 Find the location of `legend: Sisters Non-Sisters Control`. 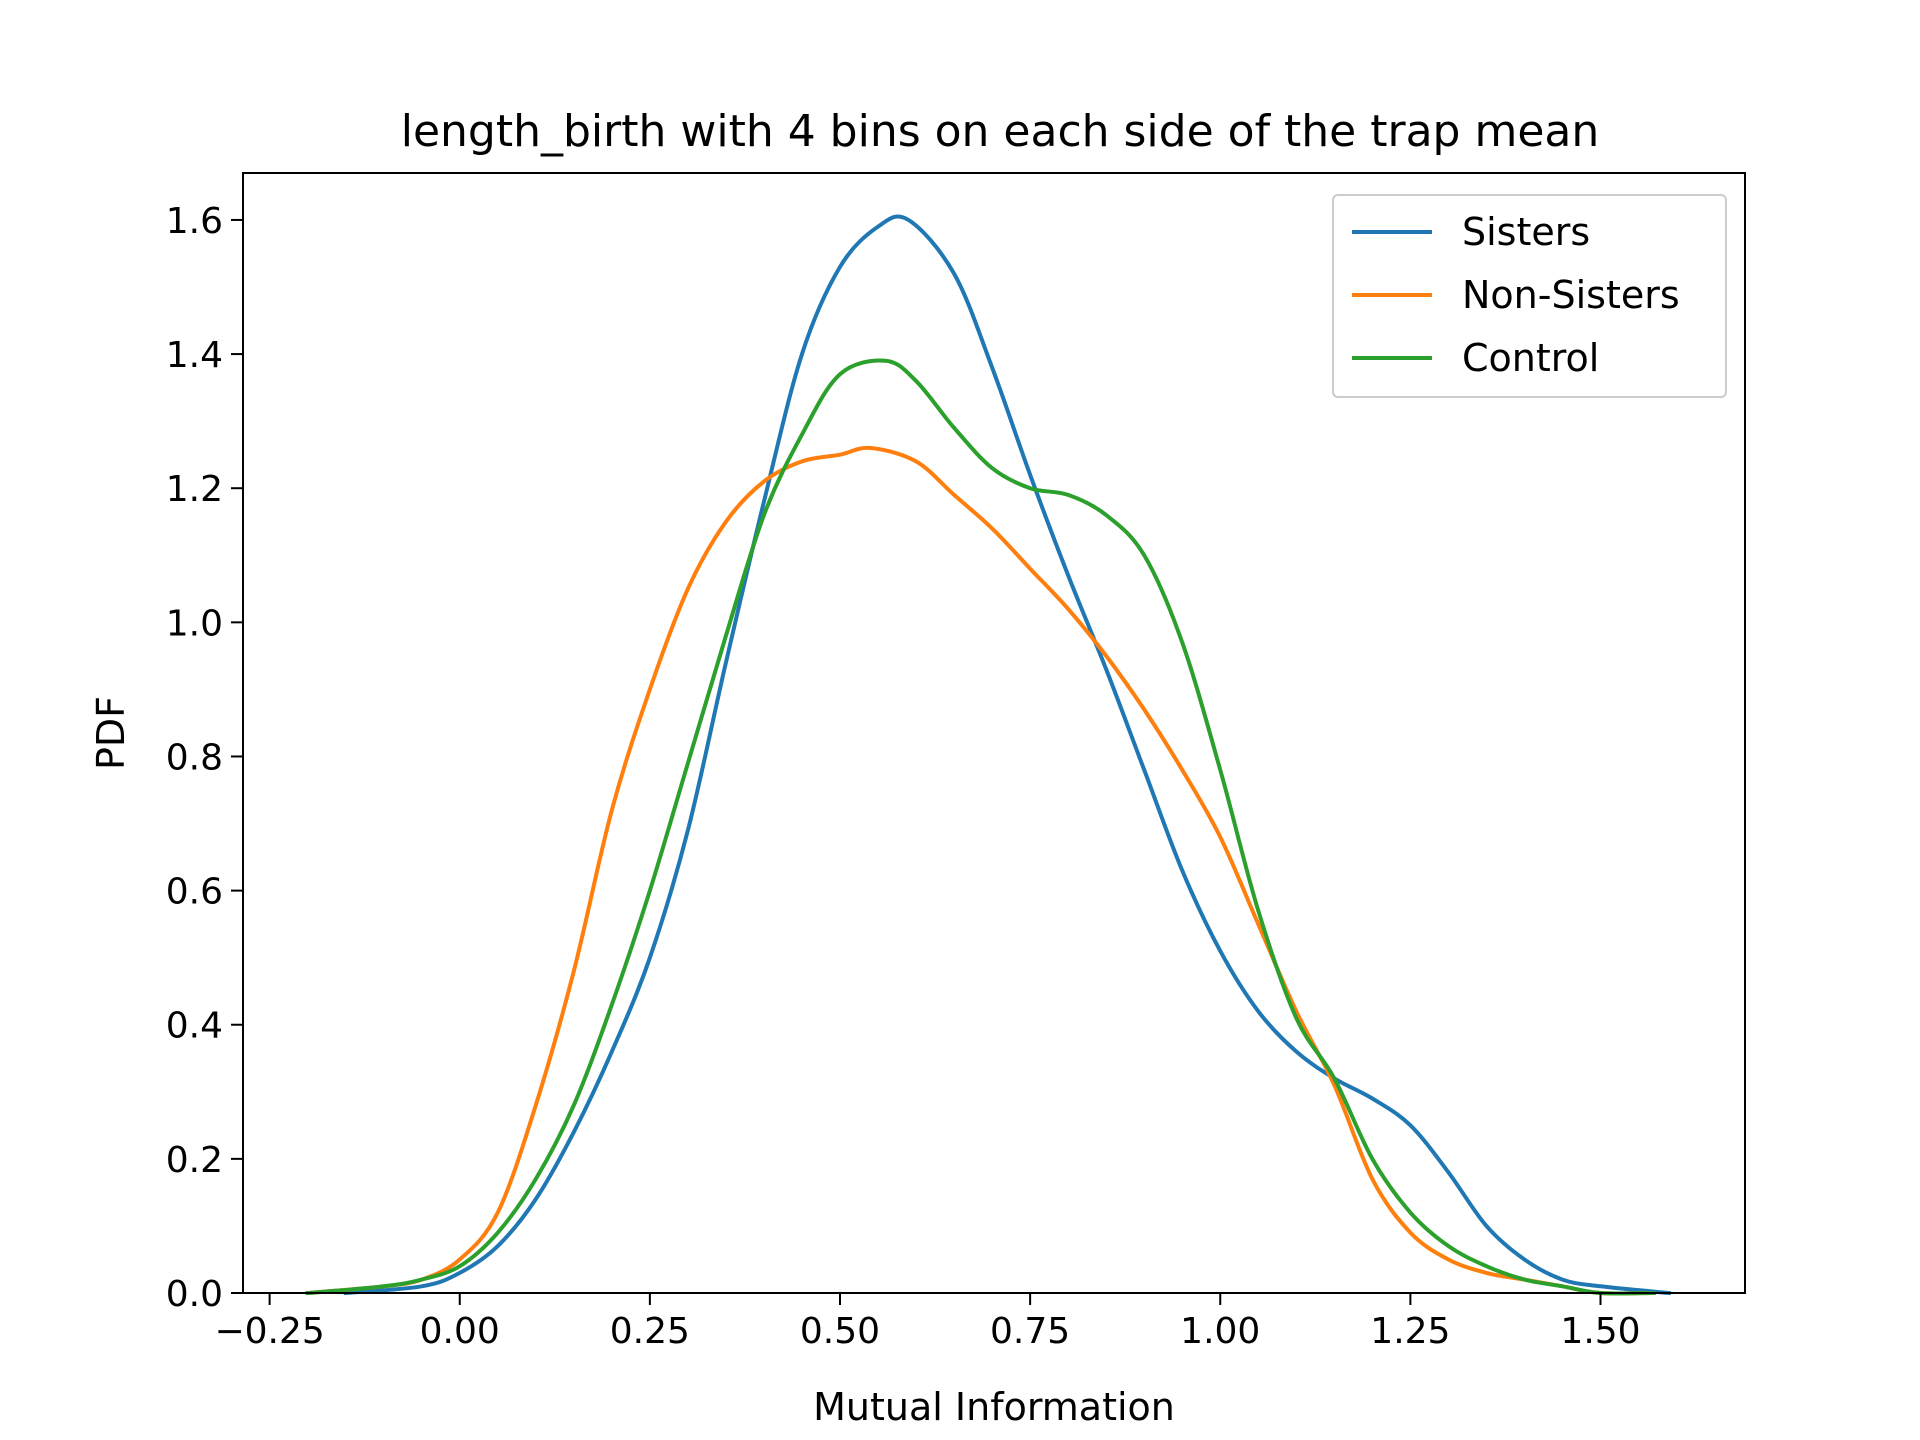

legend: Sisters Non-Sisters Control is located at coordinates (1529, 296).